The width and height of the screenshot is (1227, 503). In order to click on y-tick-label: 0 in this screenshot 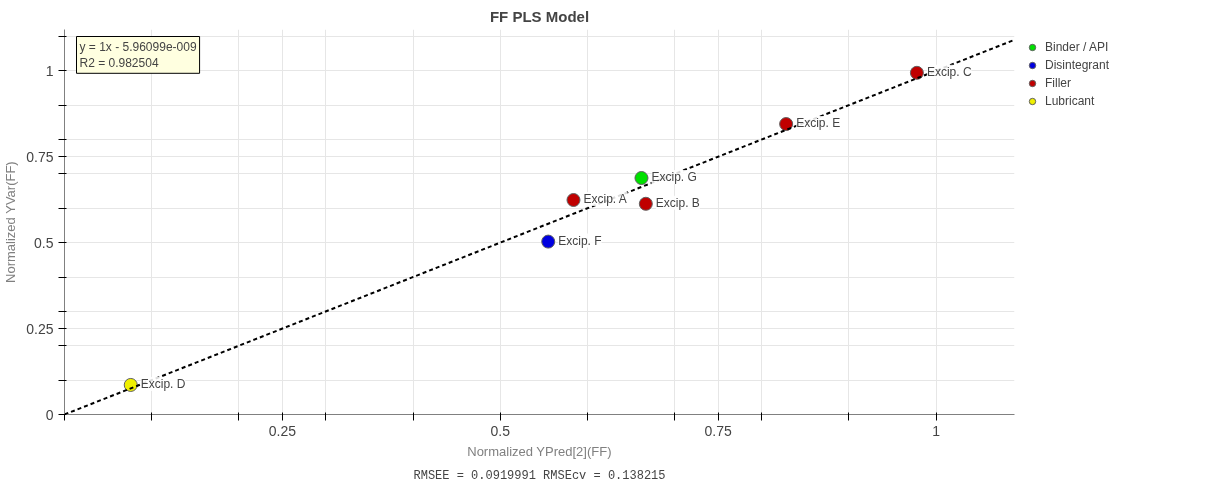, I will do `click(49, 414)`.